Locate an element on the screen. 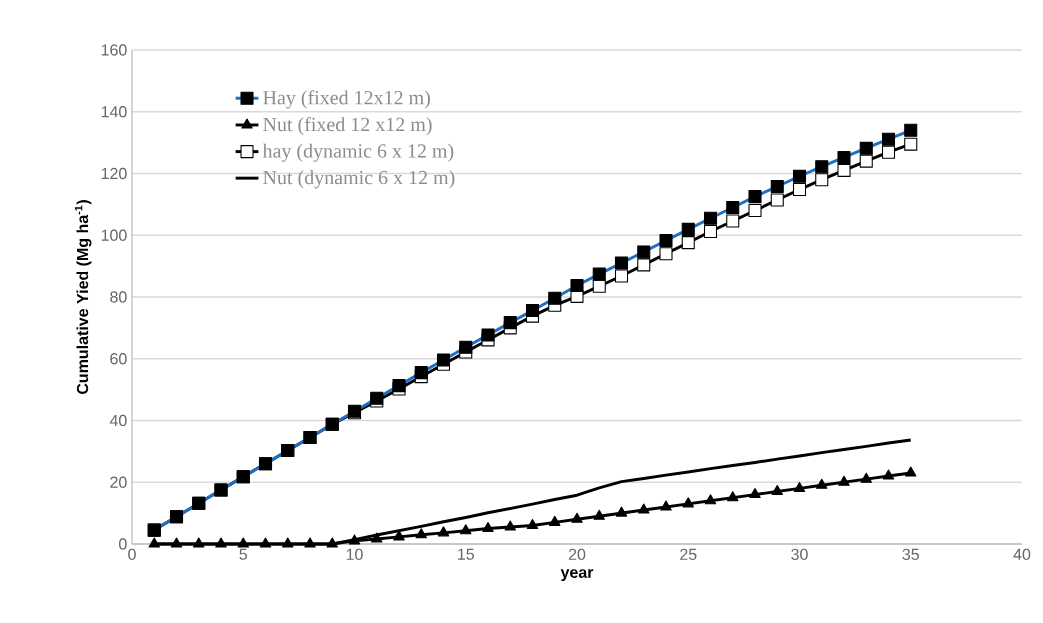  x-tick-label: 40 is located at coordinates (1022, 554).